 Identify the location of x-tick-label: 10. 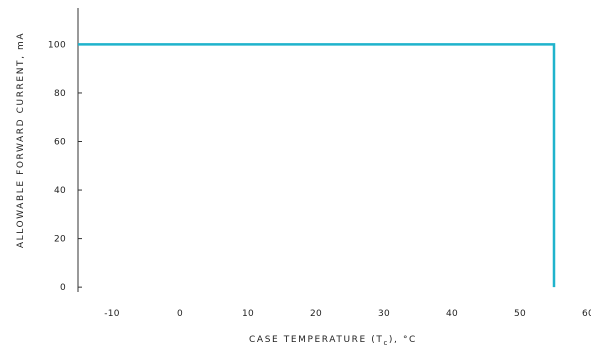
(248, 314).